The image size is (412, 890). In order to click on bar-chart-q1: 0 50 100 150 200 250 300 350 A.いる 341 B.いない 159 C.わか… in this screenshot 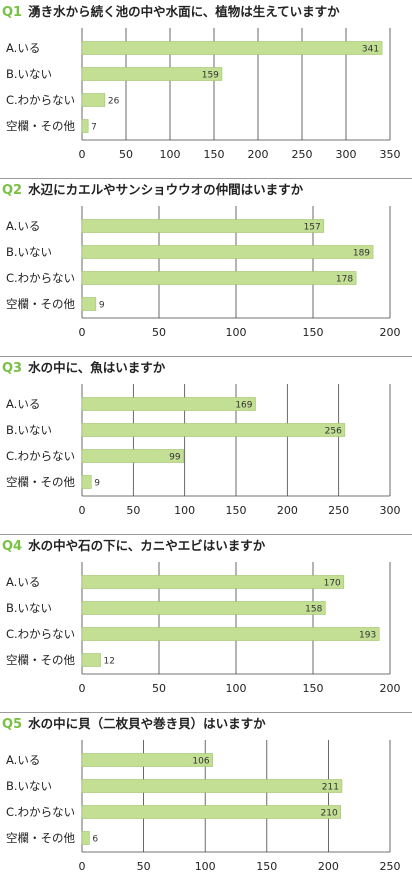, I will do `click(203, 94)`.